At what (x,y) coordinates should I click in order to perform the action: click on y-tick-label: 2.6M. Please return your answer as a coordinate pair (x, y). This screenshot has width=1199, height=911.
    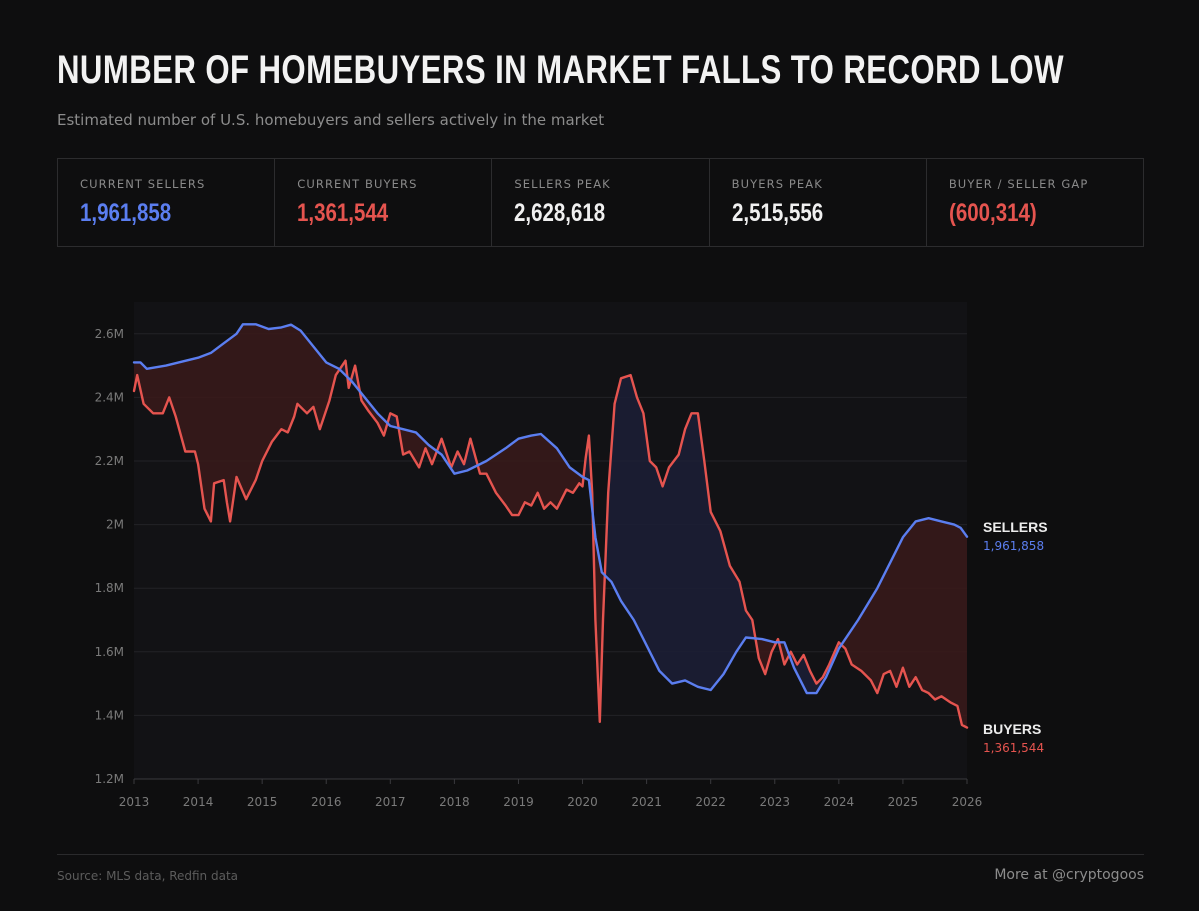
    Looking at the image, I should click on (109, 334).